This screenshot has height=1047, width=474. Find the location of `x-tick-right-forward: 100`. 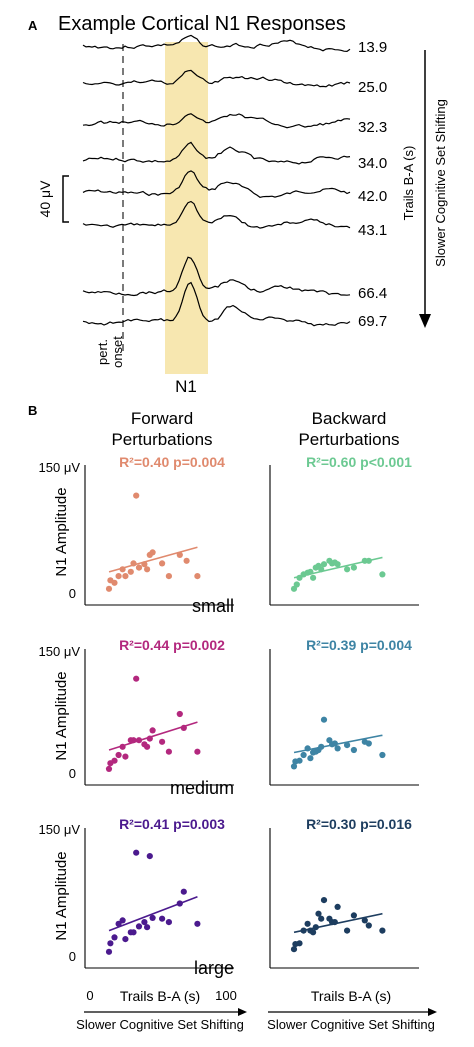

x-tick-right-forward: 100 is located at coordinates (226, 995).